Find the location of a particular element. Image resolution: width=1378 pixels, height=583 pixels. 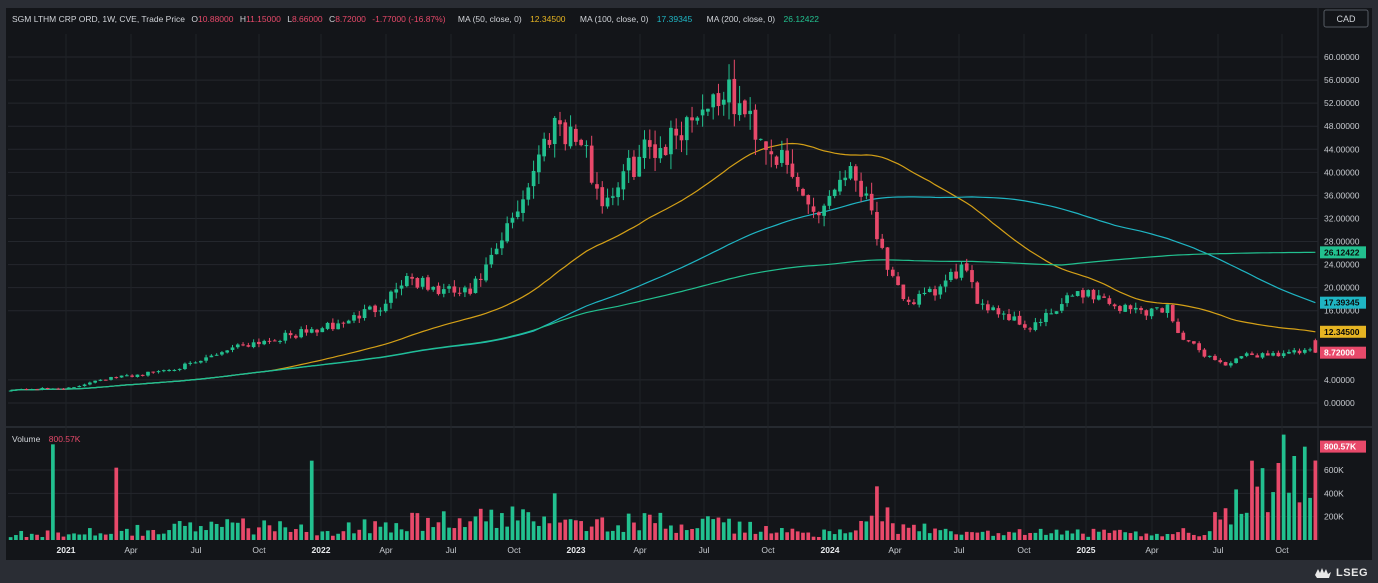

price-tick-label: 40.00000 is located at coordinates (1342, 172).